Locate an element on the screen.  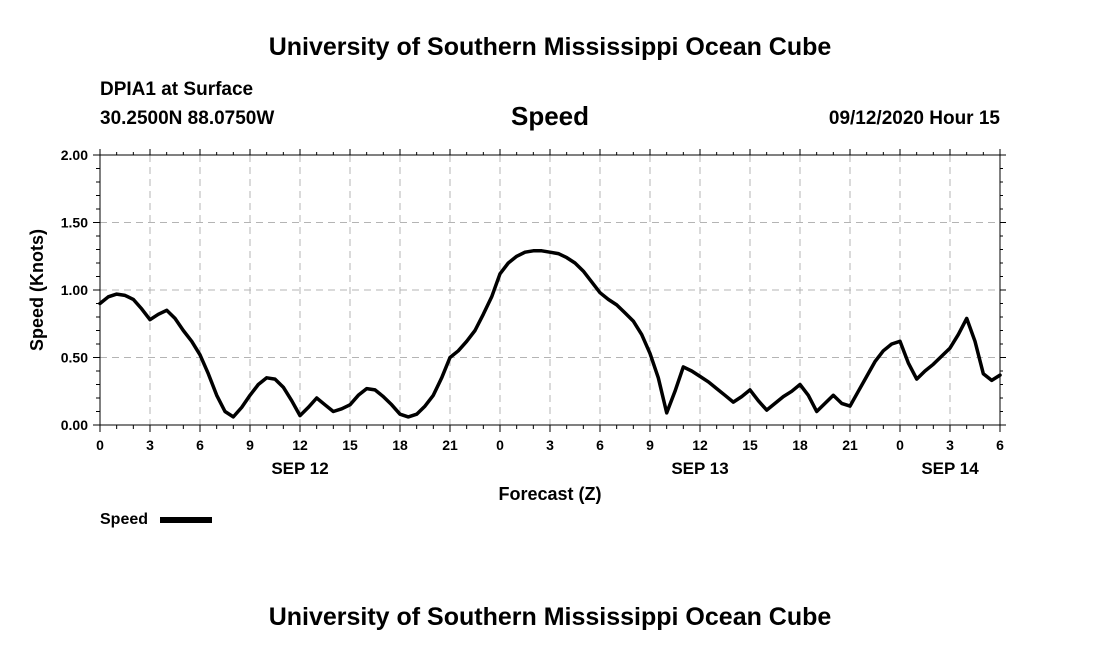
y-axis-title: Speed (Knots) is located at coordinates (37, 290).